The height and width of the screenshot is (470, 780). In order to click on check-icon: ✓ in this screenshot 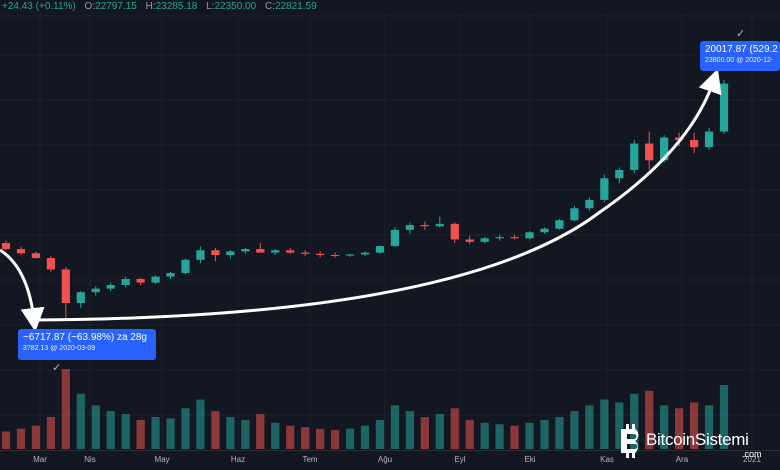, I will do `click(57, 368)`.